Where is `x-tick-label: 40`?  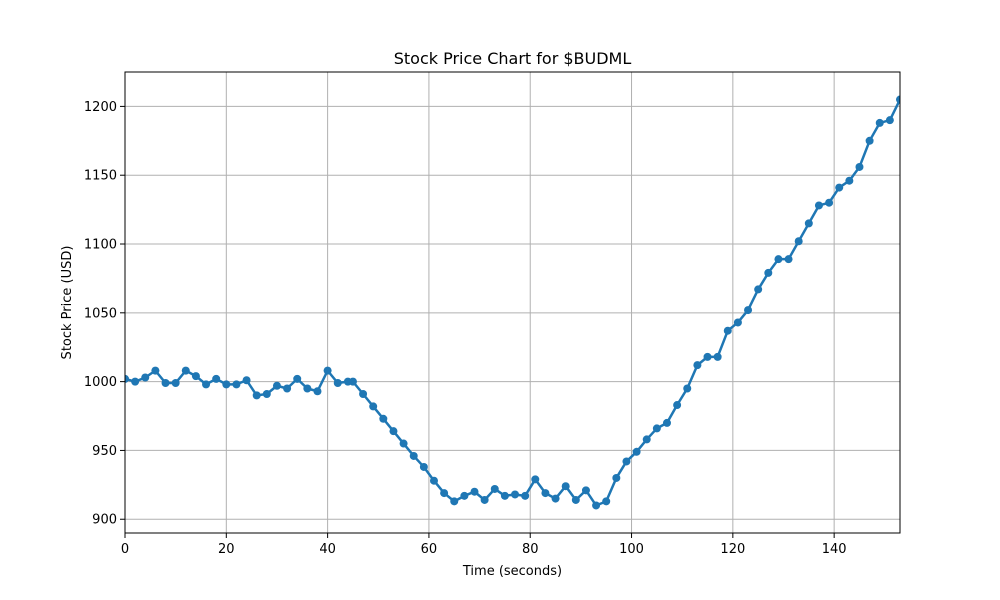 x-tick-label: 40 is located at coordinates (327, 549).